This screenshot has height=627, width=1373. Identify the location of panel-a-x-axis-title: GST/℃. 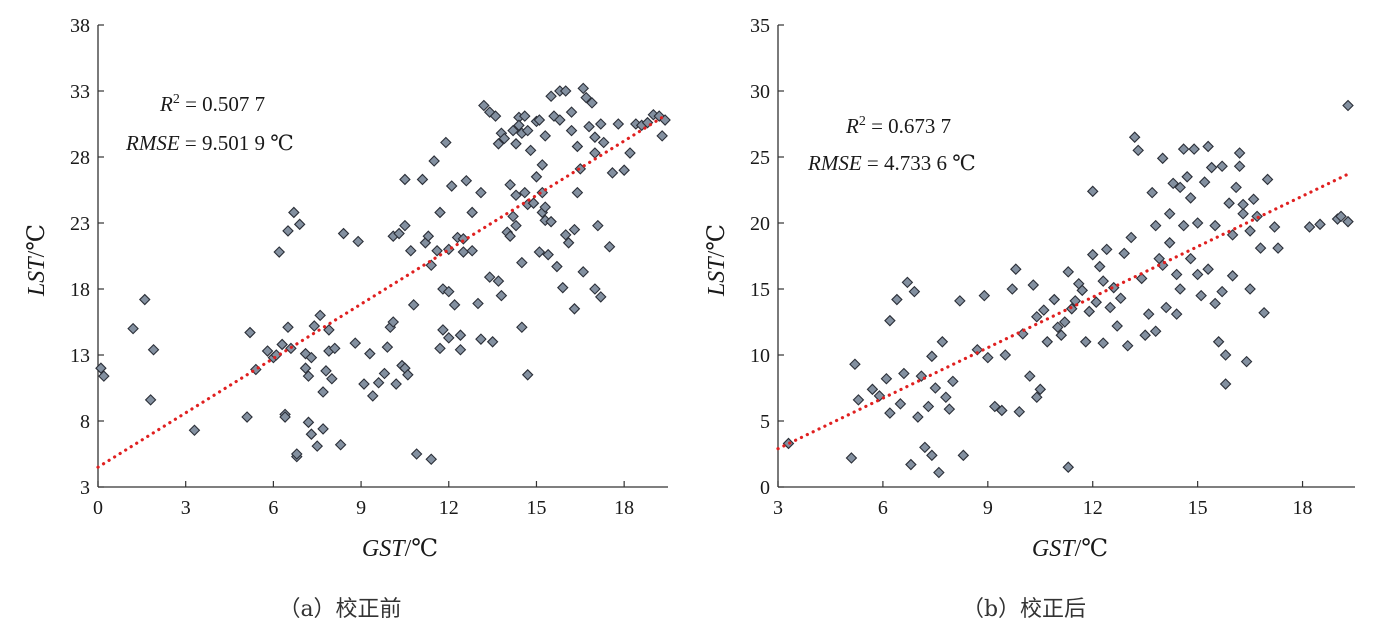
(400, 549).